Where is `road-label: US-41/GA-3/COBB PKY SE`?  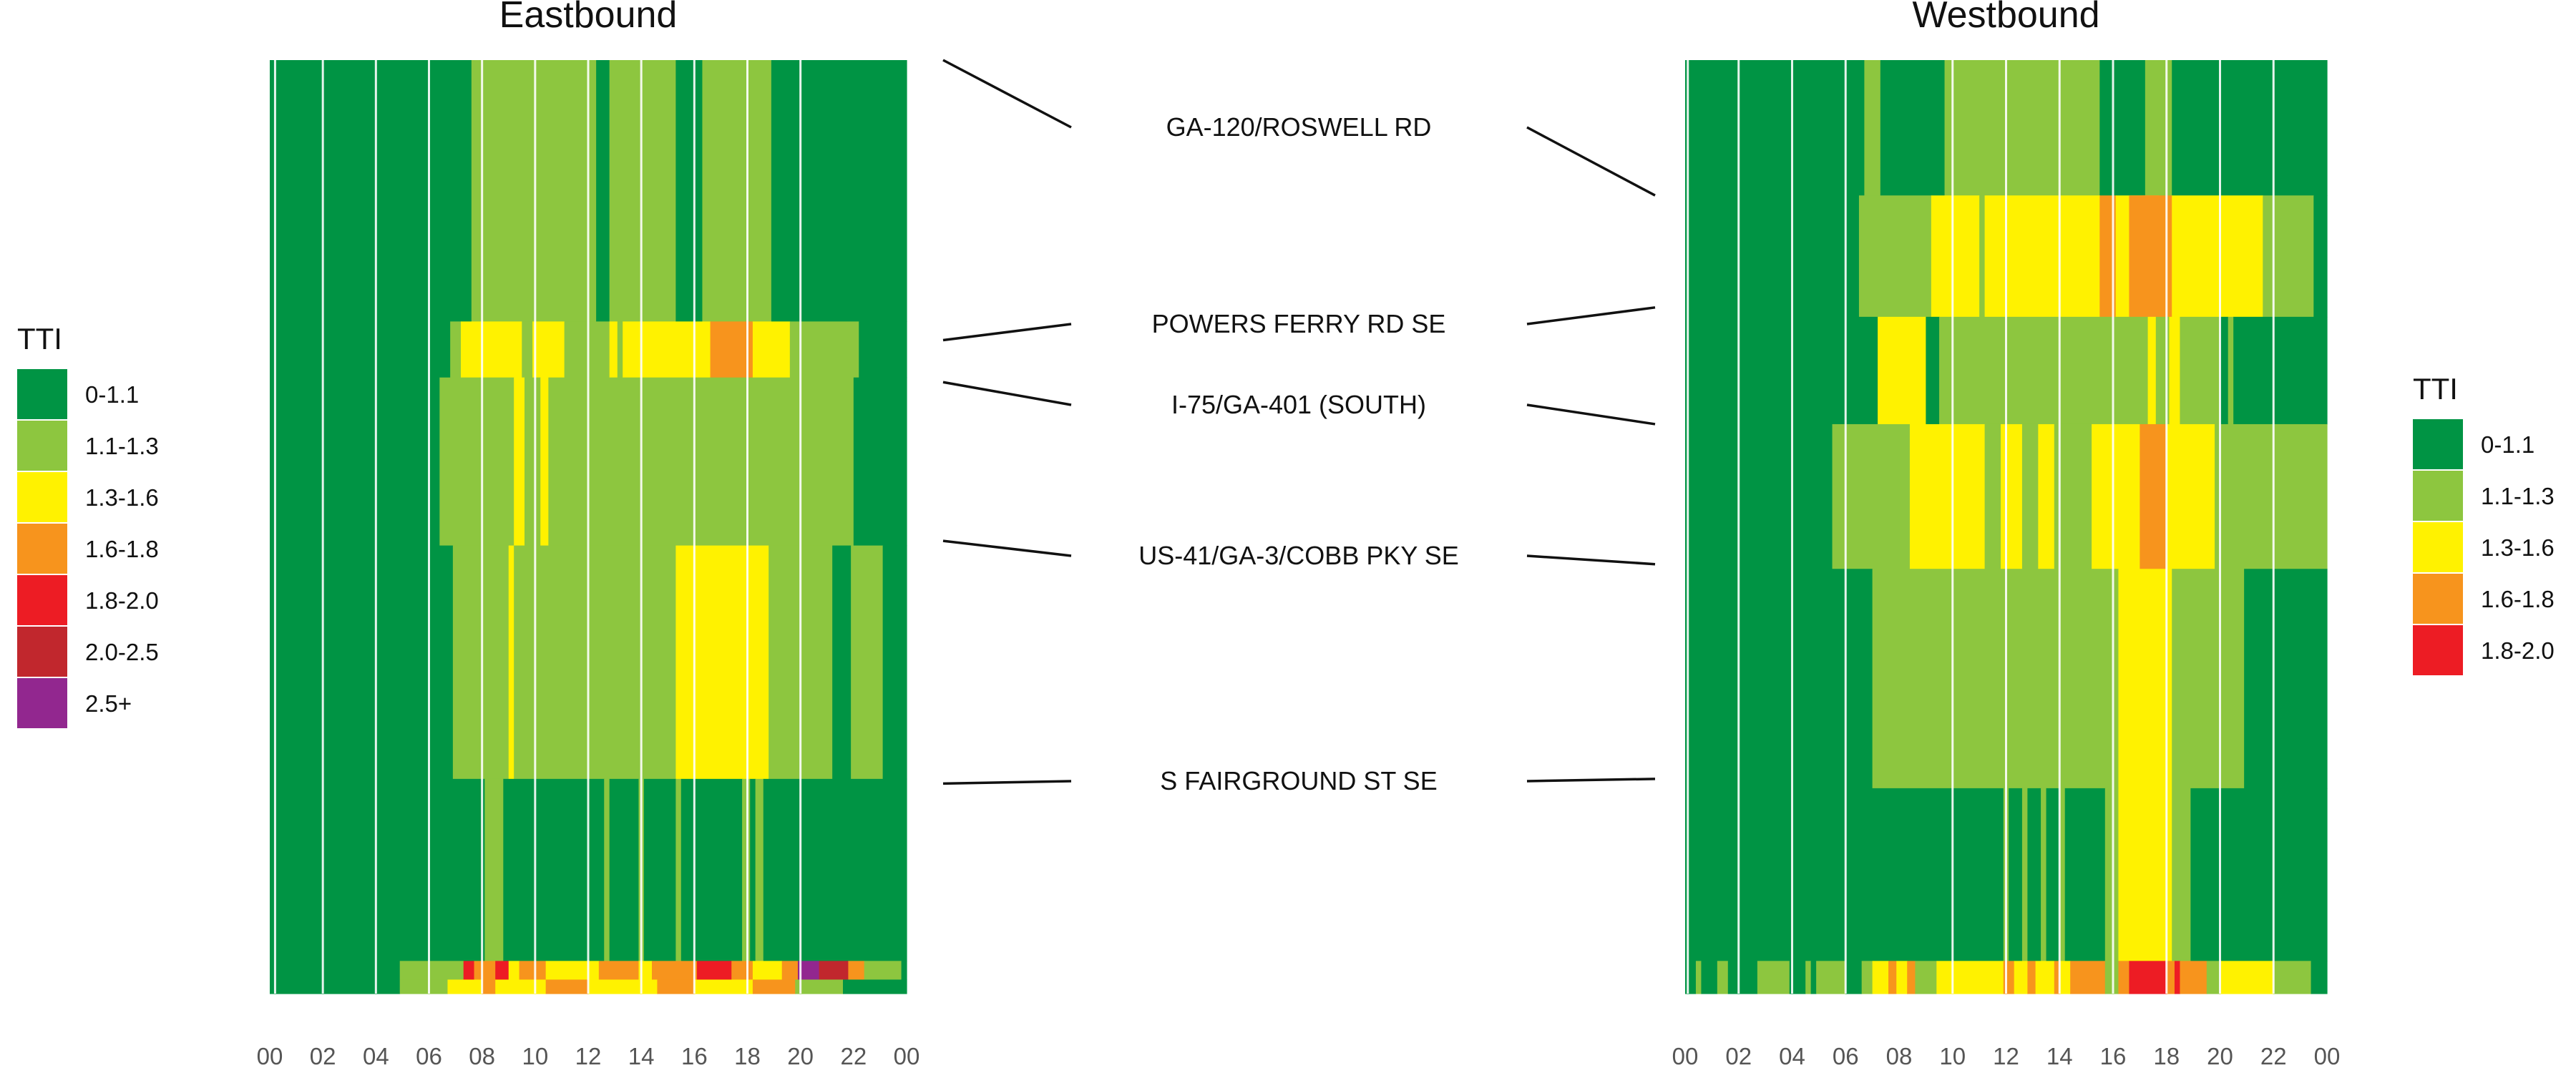 road-label: US-41/GA-3/COBB PKY SE is located at coordinates (1298, 555).